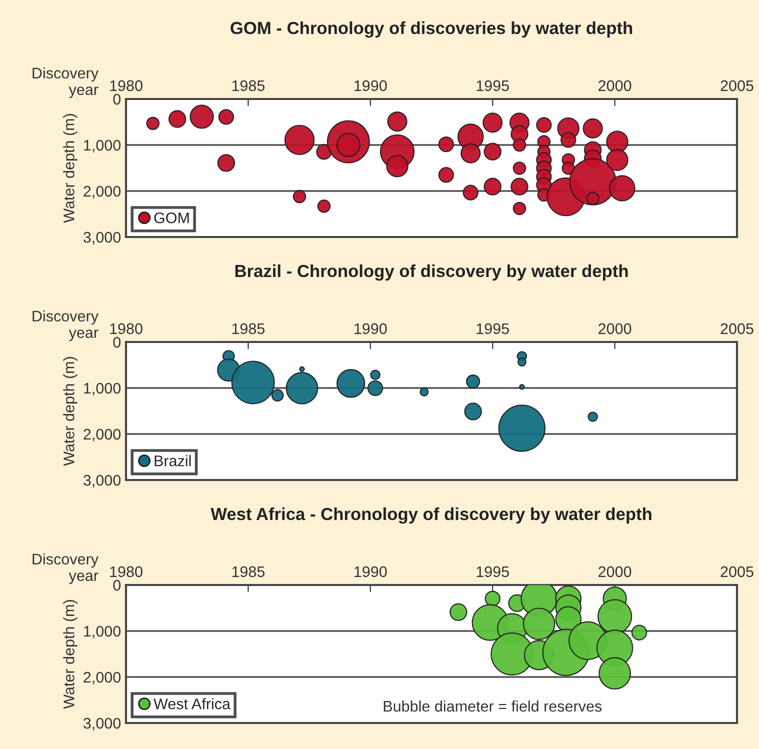 The image size is (759, 749). What do you see at coordinates (493, 706) in the screenshot?
I see `annotation: Bubble diameter = field reserves` at bounding box center [493, 706].